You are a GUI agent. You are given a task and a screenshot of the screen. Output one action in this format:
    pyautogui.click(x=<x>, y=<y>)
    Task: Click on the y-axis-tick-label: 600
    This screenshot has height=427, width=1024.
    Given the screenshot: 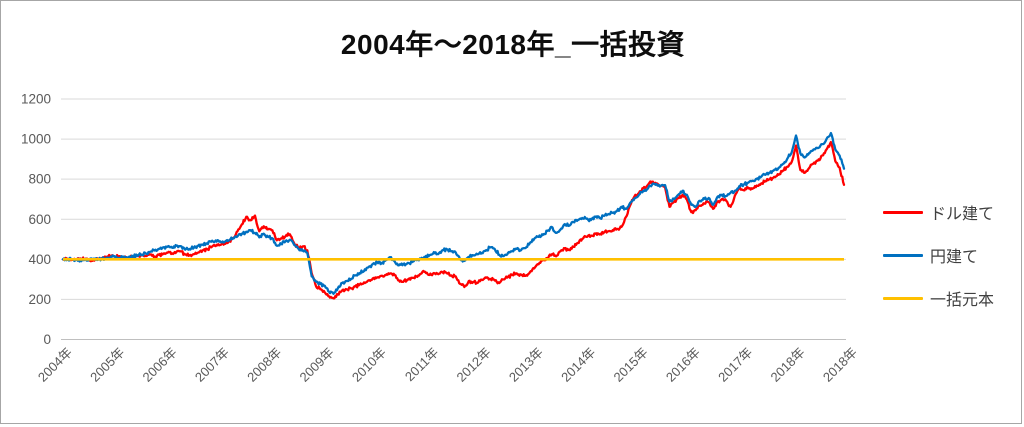 What is the action you would take?
    pyautogui.click(x=39, y=219)
    